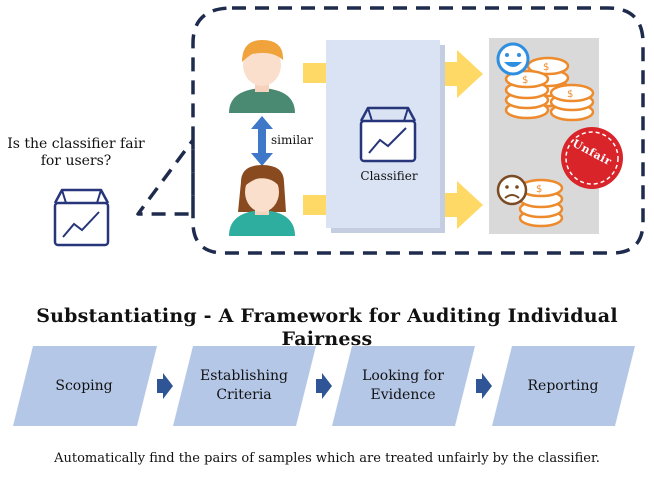 This screenshot has width=654, height=504. Describe the element at coordinates (244, 376) in the screenshot. I see `step-2-line-1: Establishing` at that location.